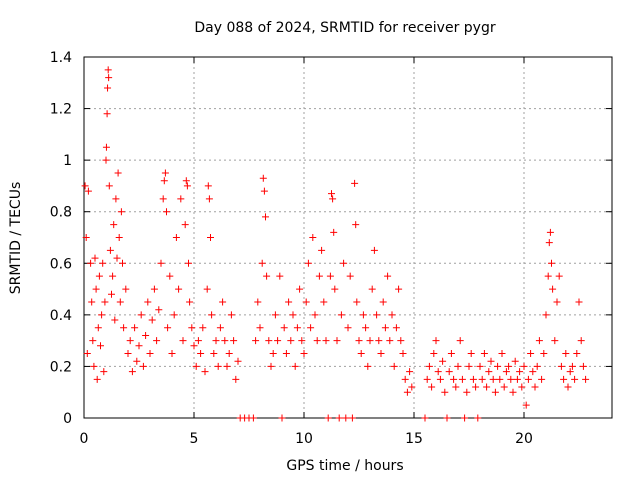  I want to click on y-tick-label: 0.8, so click(61, 213).